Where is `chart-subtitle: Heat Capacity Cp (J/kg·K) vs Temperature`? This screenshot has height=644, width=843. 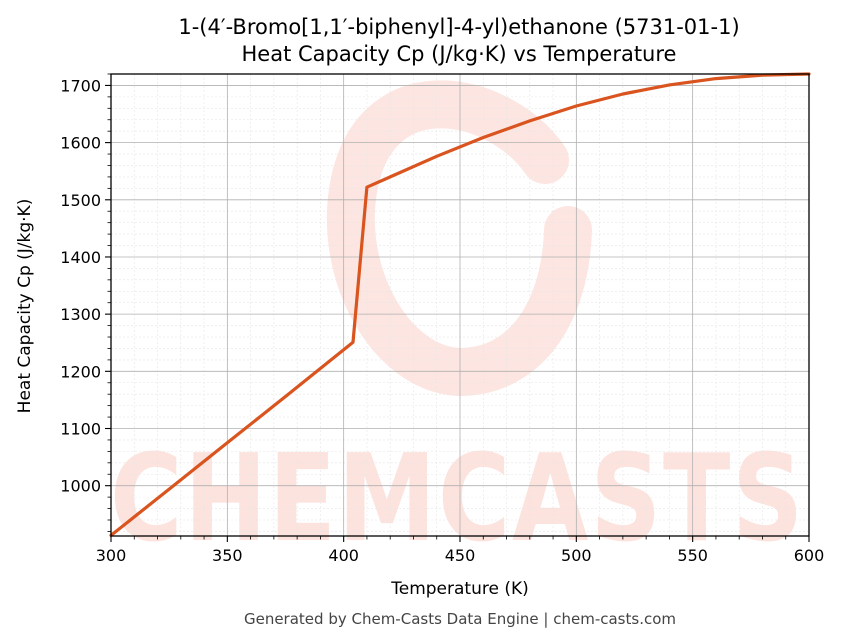 chart-subtitle: Heat Capacity Cp (J/kg·K) vs Temperature is located at coordinates (459, 54).